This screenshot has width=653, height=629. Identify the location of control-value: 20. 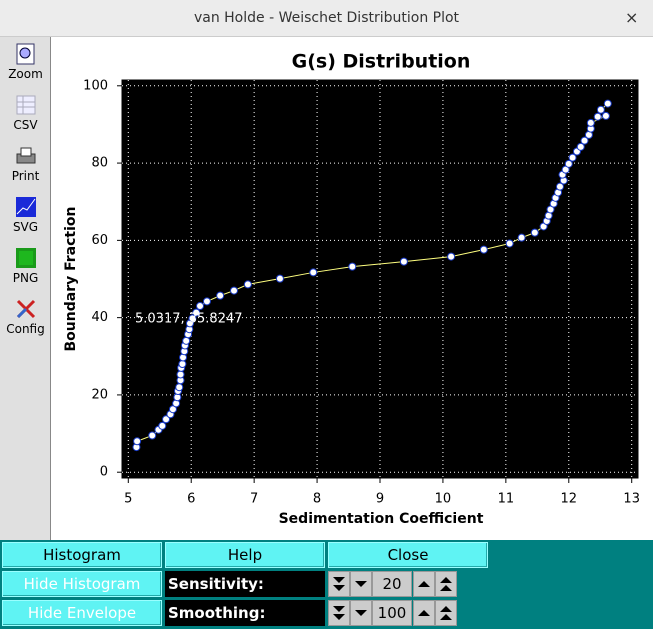
(392, 584).